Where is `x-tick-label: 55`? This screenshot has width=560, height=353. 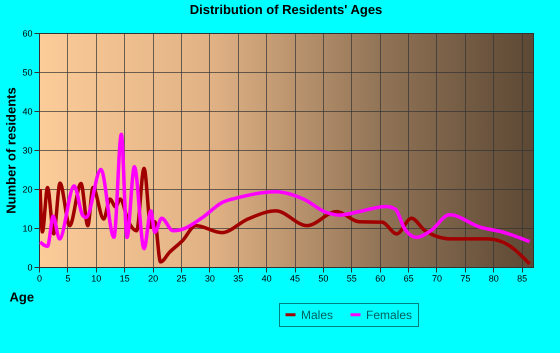
x-tick-label: 55 is located at coordinates (351, 279).